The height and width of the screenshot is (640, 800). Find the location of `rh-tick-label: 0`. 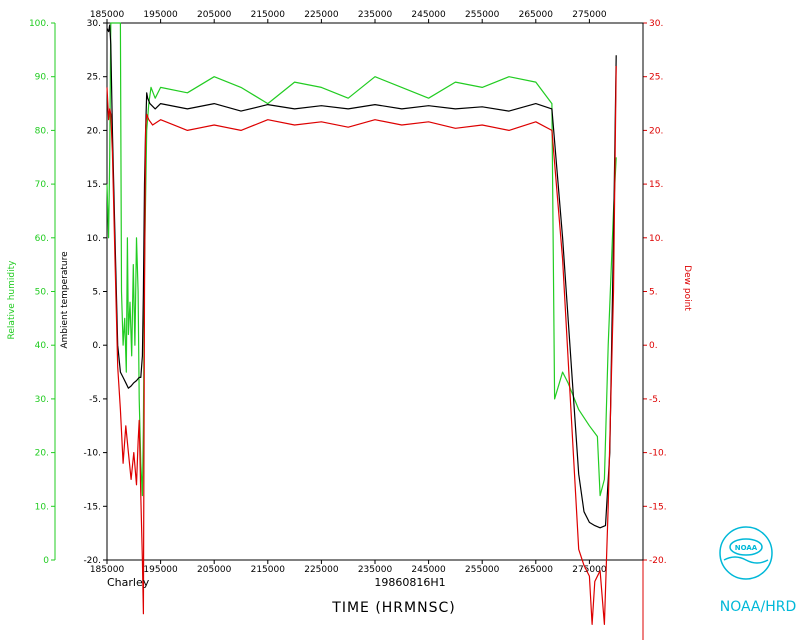

rh-tick-label: 0 is located at coordinates (46, 561).